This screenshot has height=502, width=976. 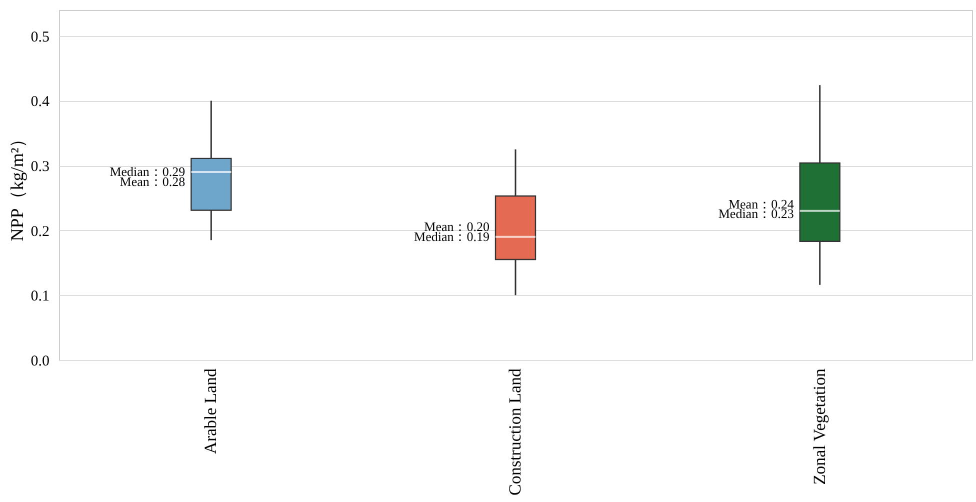 What do you see at coordinates (210, 411) in the screenshot?
I see `x-tick-label: Arable Land` at bounding box center [210, 411].